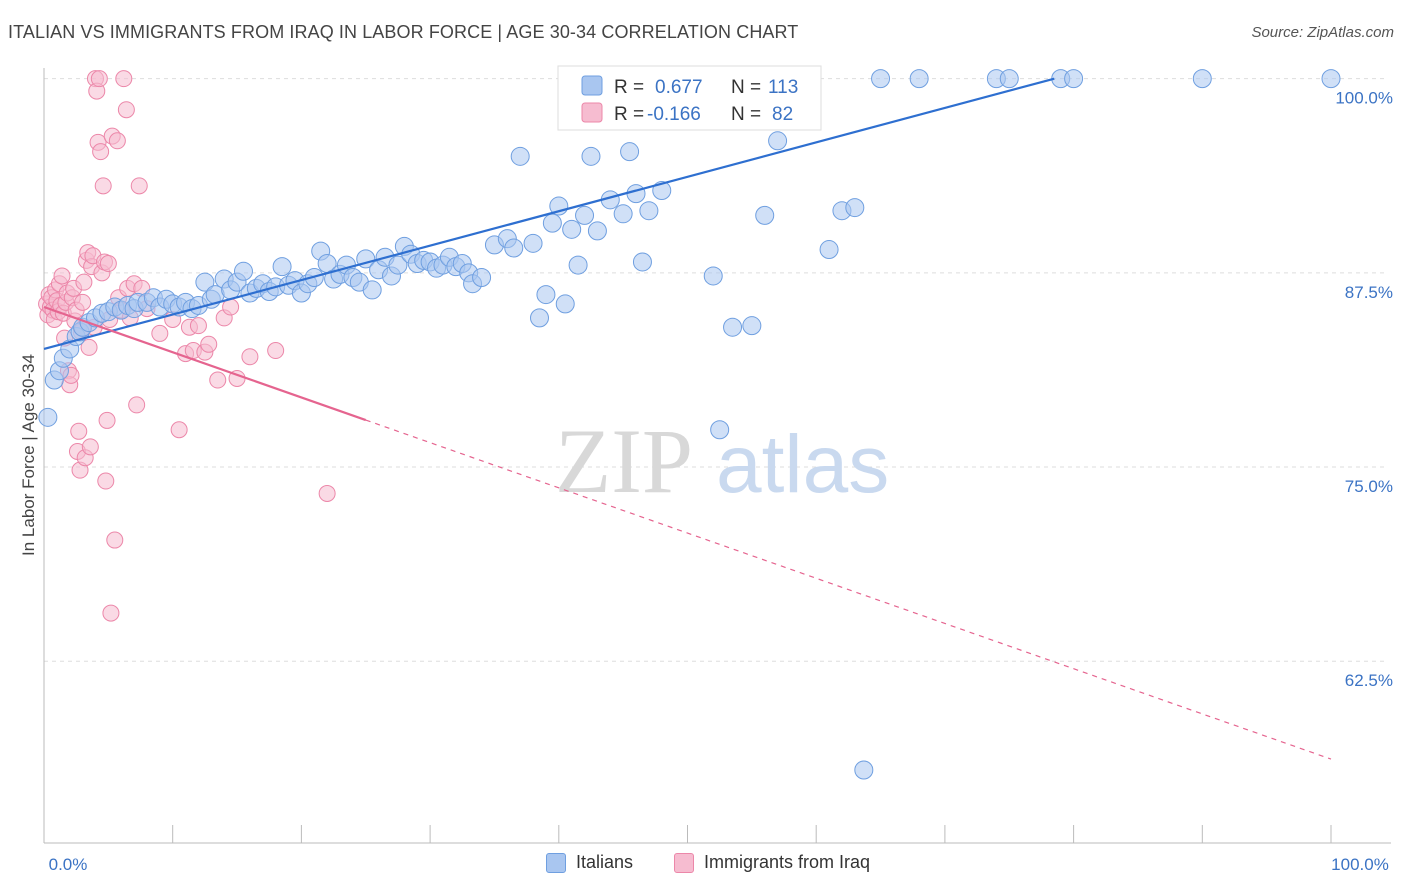  Describe the element at coordinates (746, 114) in the screenshot. I see `legend-iraq-n-label: N =` at that location.